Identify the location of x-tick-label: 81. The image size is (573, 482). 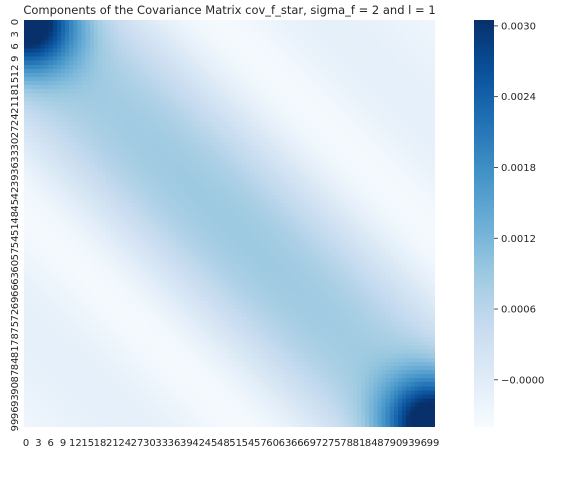
(359, 443).